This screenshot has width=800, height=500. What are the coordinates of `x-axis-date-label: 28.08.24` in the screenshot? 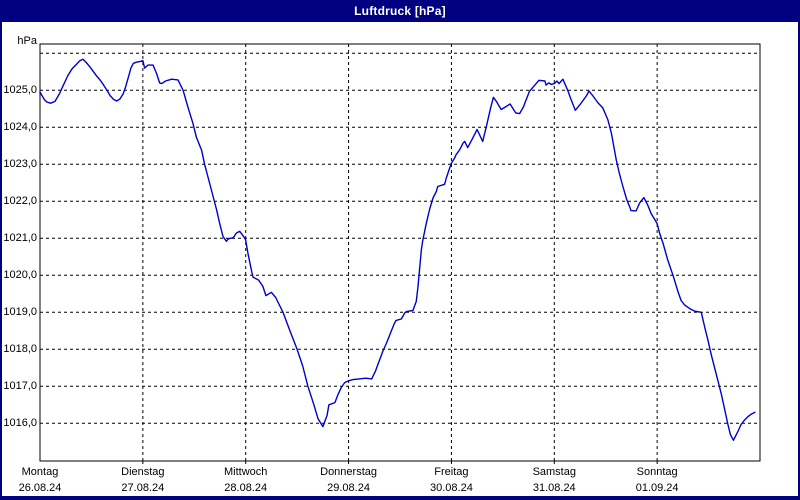 It's located at (246, 488).